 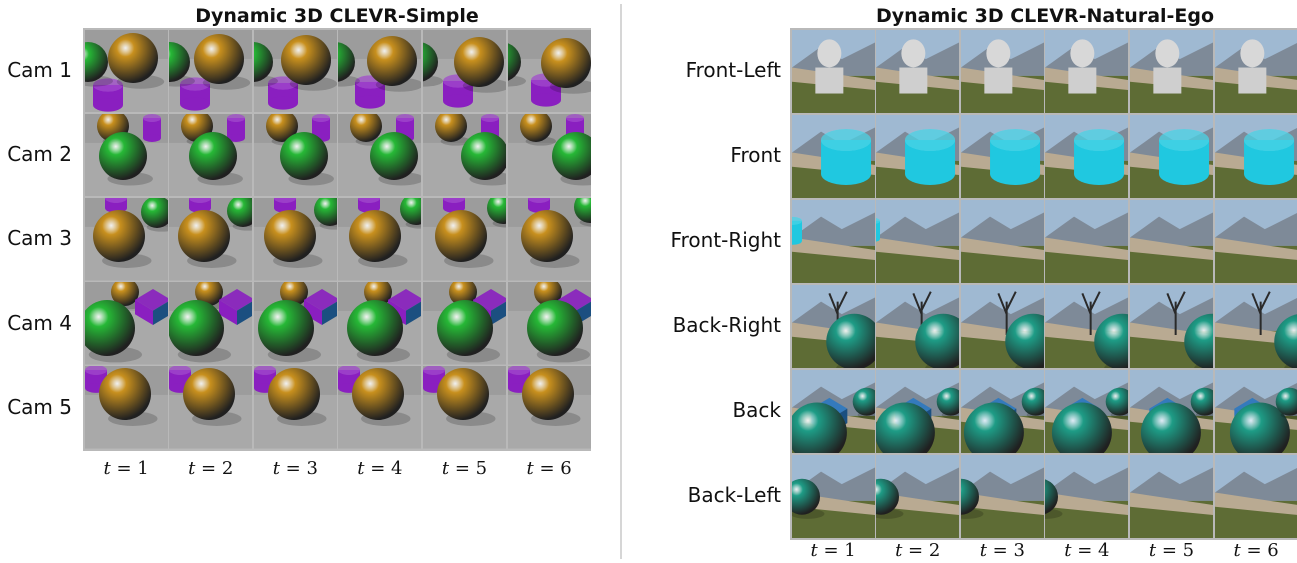 I want to click on right-tile-r3-c5, so click(x=1171, y=241).